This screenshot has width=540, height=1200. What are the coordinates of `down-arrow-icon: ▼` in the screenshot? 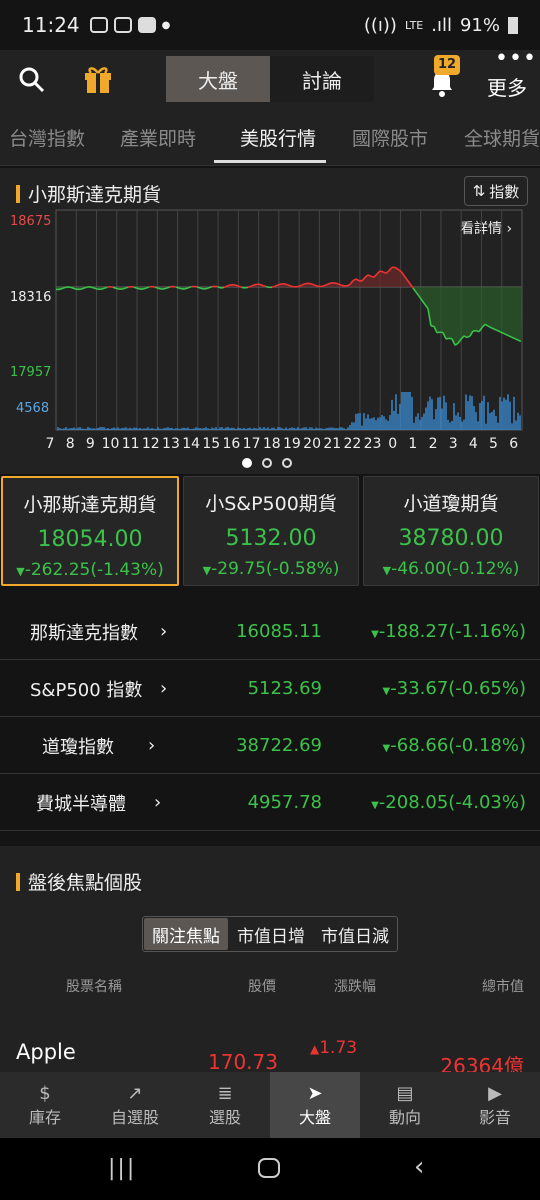 It's located at (375, 805).